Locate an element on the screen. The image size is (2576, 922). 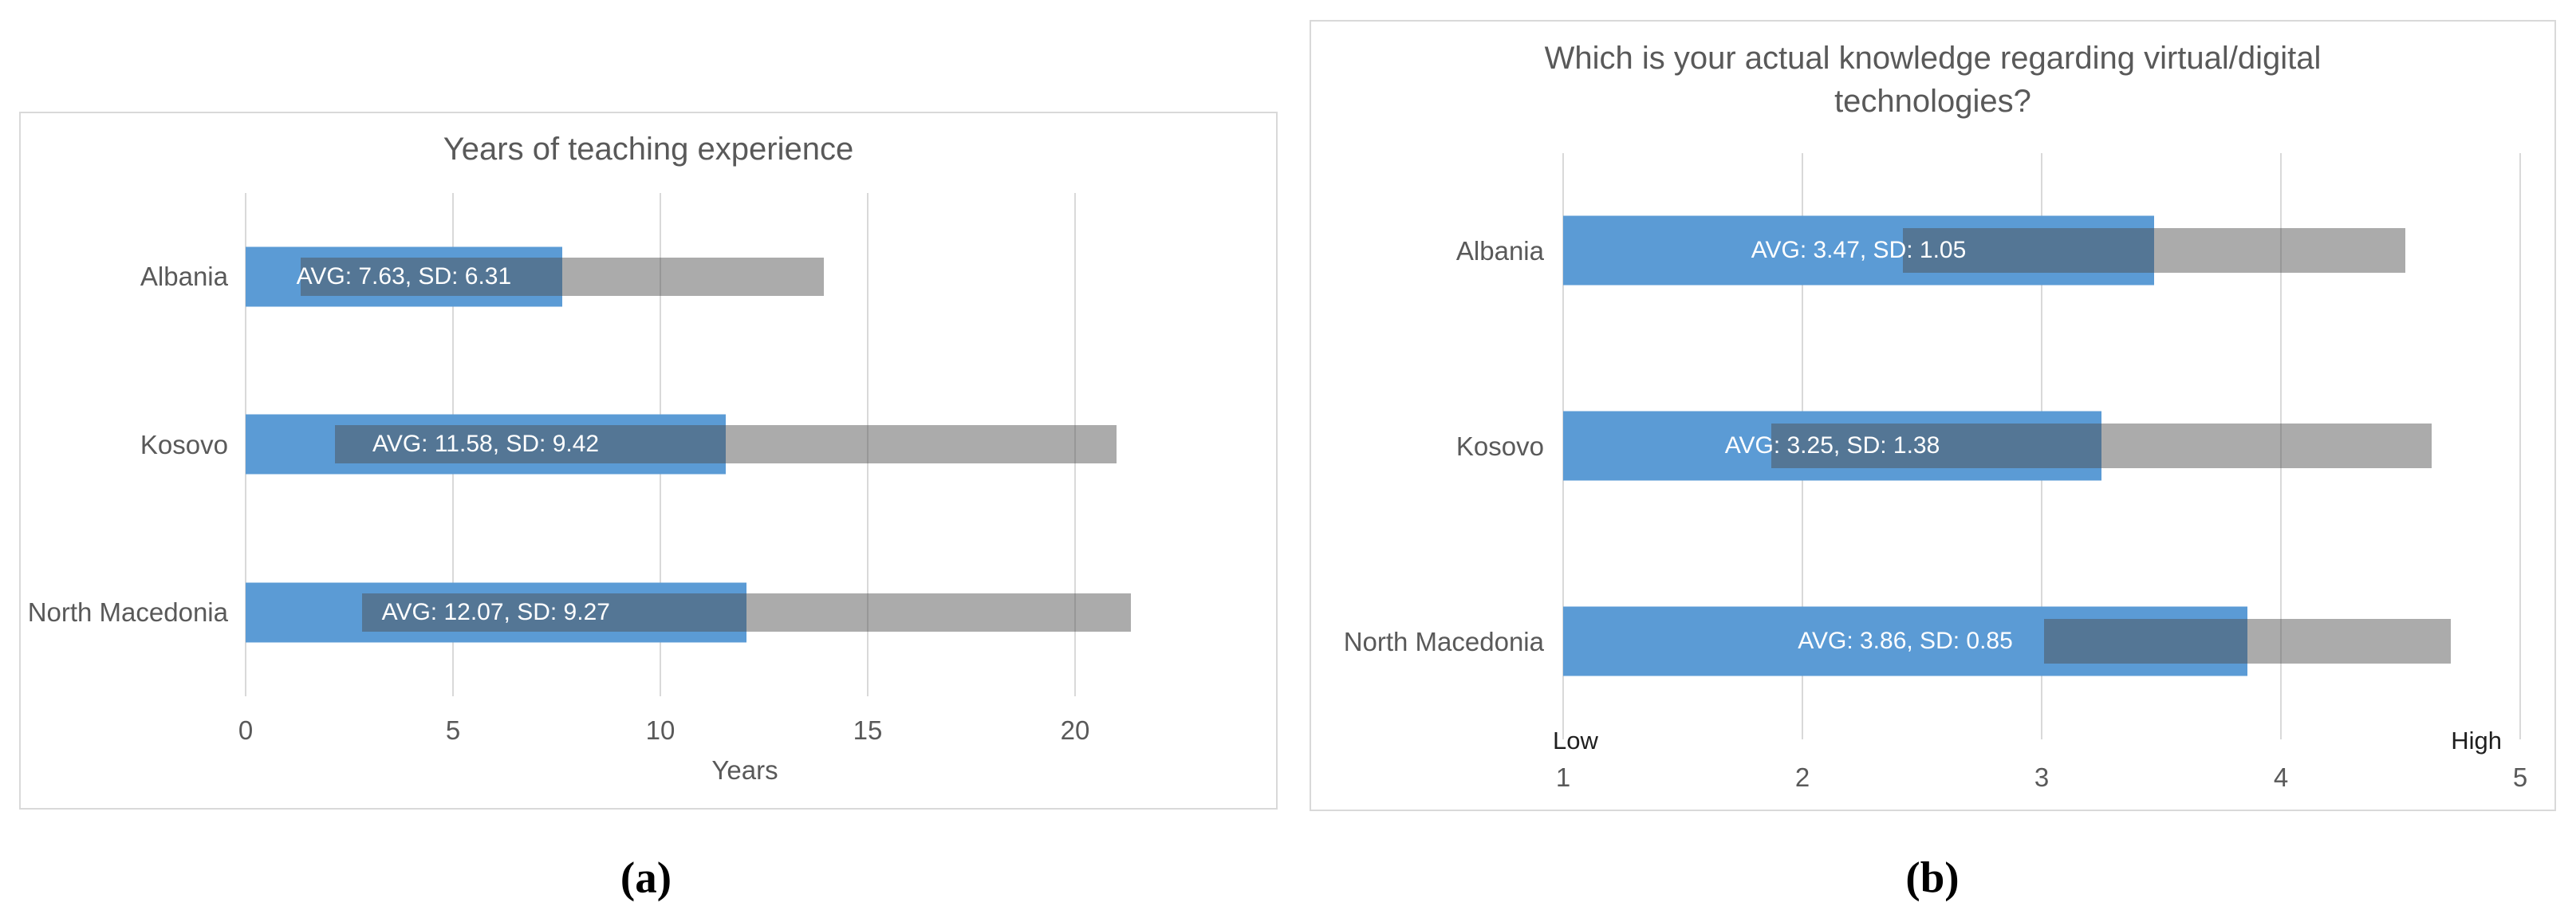
bar-stats-label: AVG: 3.47, SD: 1.05 is located at coordinates (1859, 250).